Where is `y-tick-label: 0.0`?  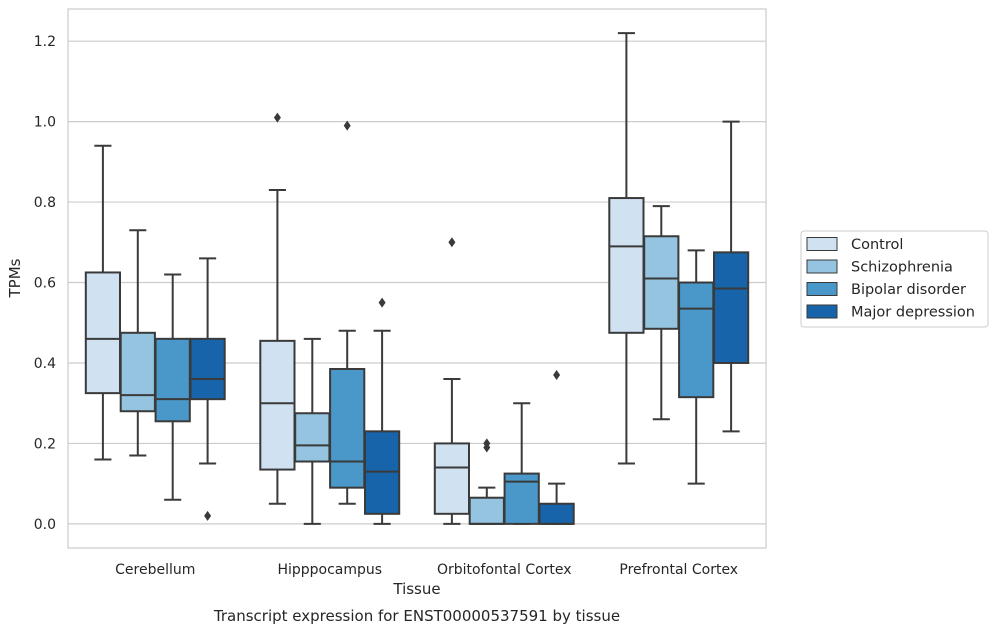
y-tick-label: 0.0 is located at coordinates (45, 525).